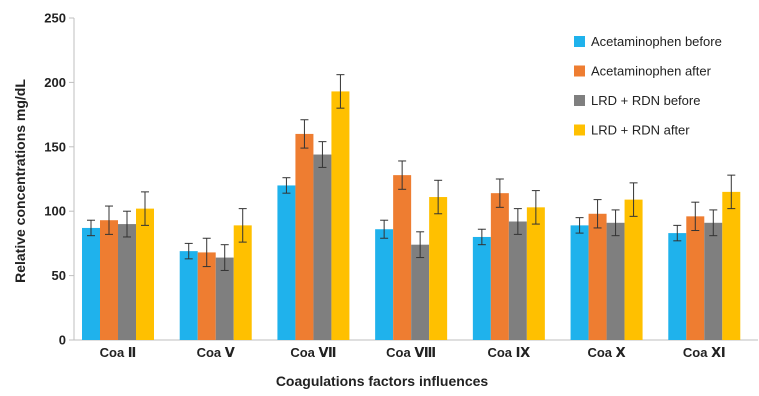  Describe the element at coordinates (640, 130) in the screenshot. I see `legend-label: LRD + RDN after` at that location.